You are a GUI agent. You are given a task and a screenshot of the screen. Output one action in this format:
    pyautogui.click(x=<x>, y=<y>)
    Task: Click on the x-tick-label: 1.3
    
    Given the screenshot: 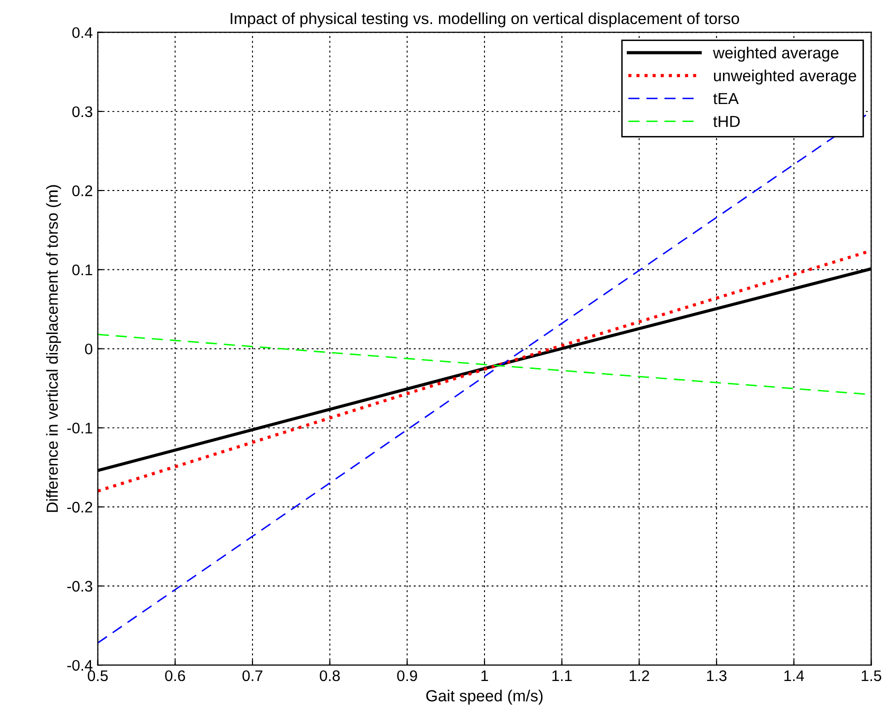 What is the action you would take?
    pyautogui.click(x=716, y=676)
    